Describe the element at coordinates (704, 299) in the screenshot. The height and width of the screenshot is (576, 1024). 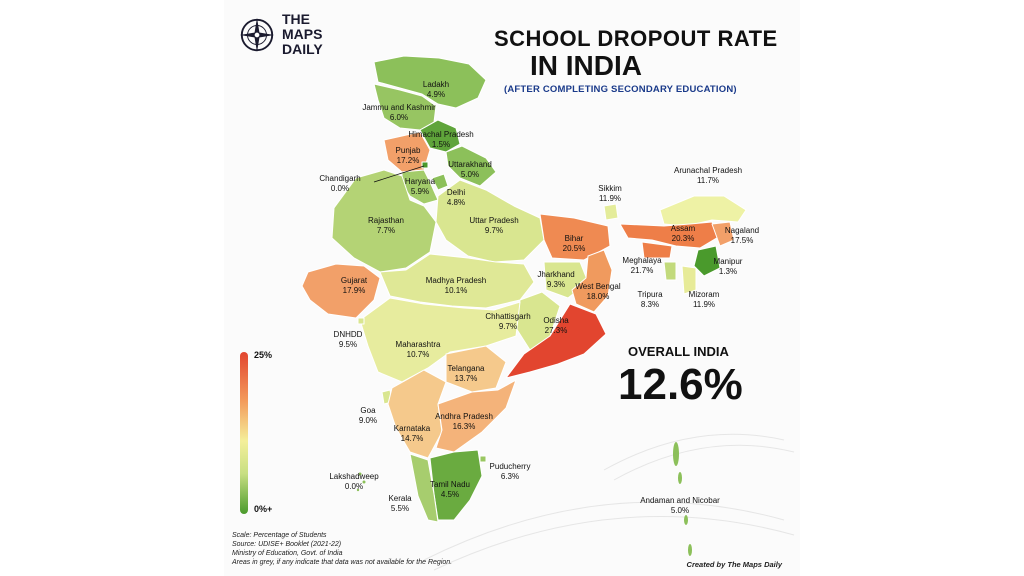
I see `label-mizoram: Mizoram 11.9%` at that location.